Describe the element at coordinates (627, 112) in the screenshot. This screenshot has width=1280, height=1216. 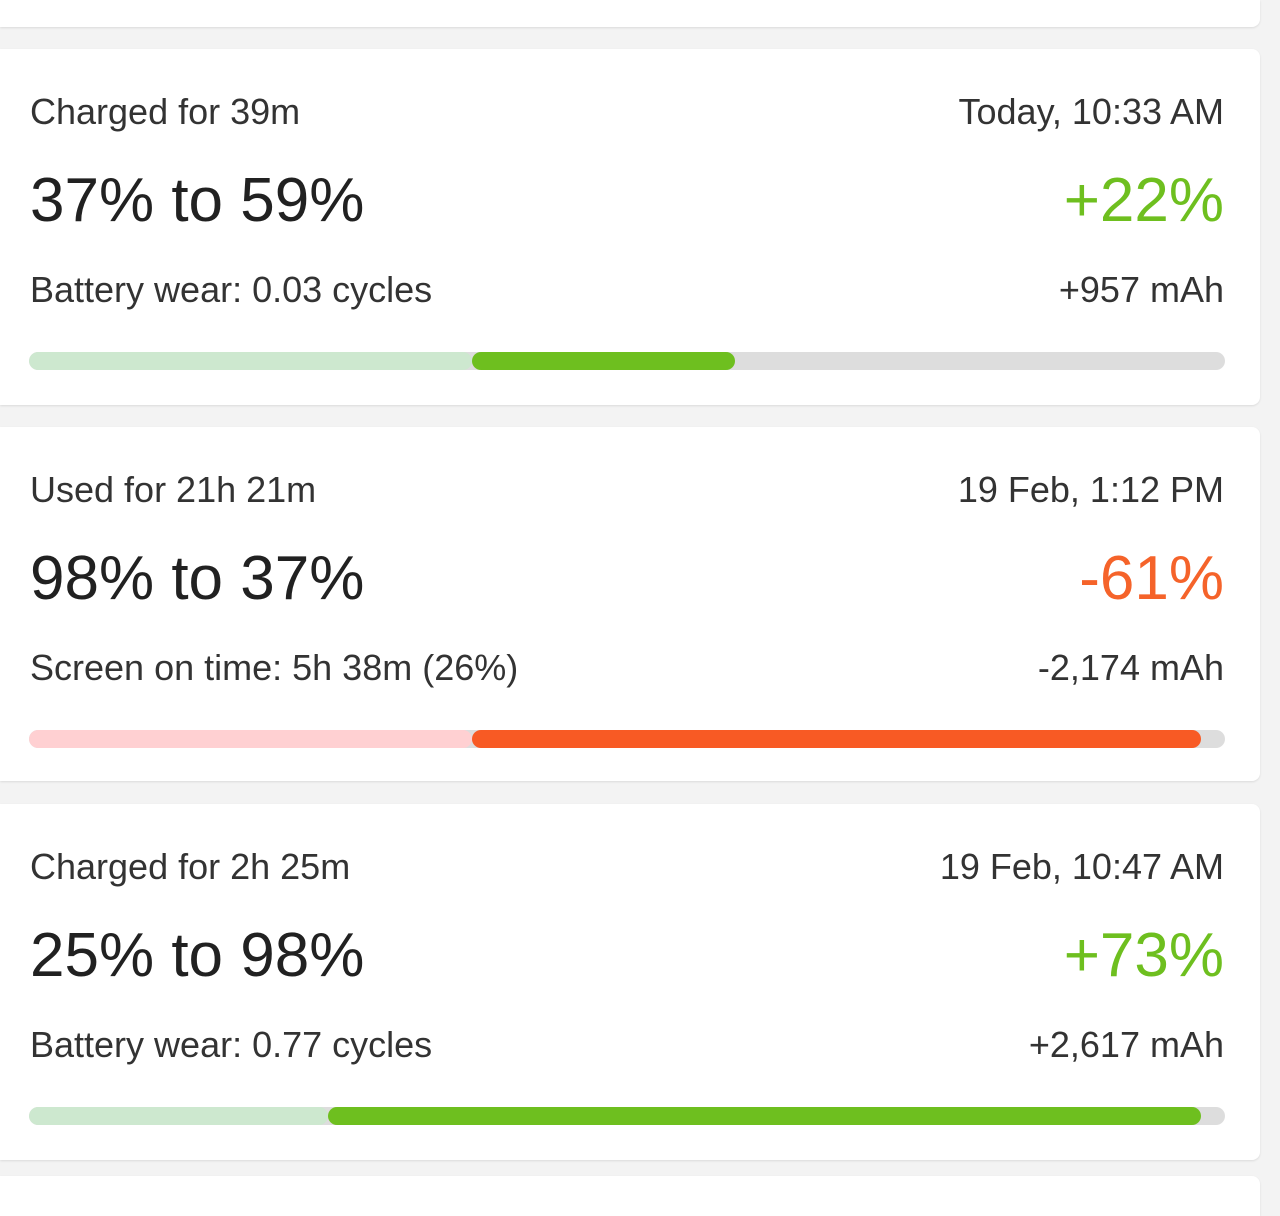
I see `session-header: Charged for 39m Today, 10:33 AM` at that location.